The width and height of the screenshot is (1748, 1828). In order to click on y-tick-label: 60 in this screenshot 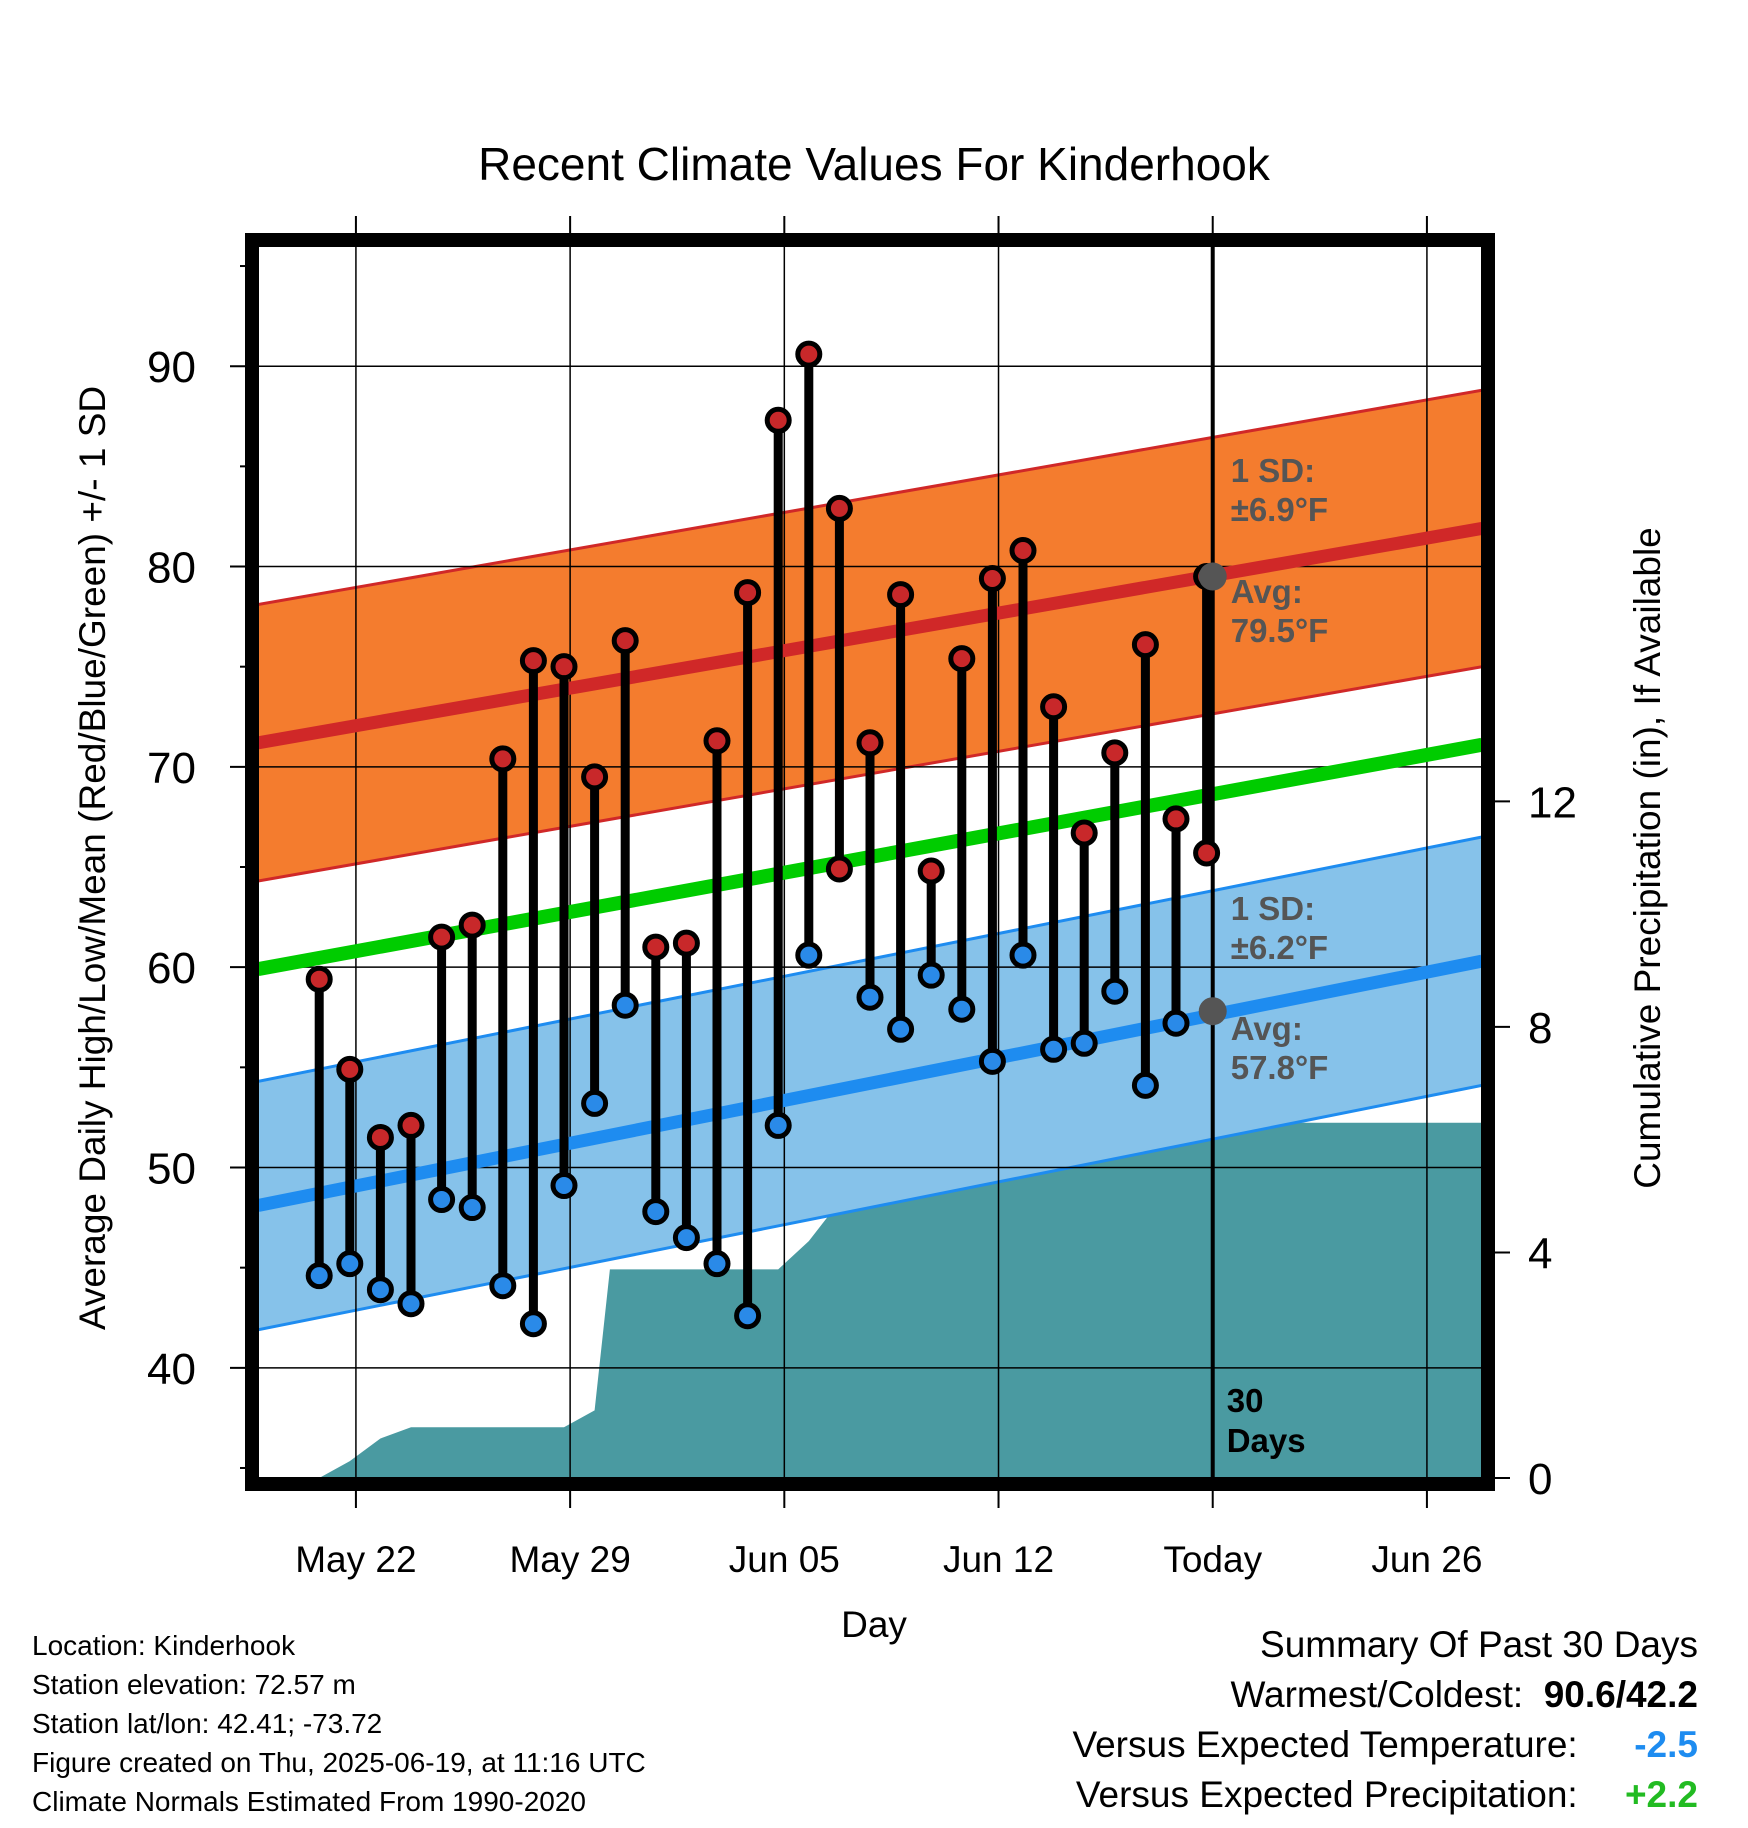, I will do `click(171, 968)`.